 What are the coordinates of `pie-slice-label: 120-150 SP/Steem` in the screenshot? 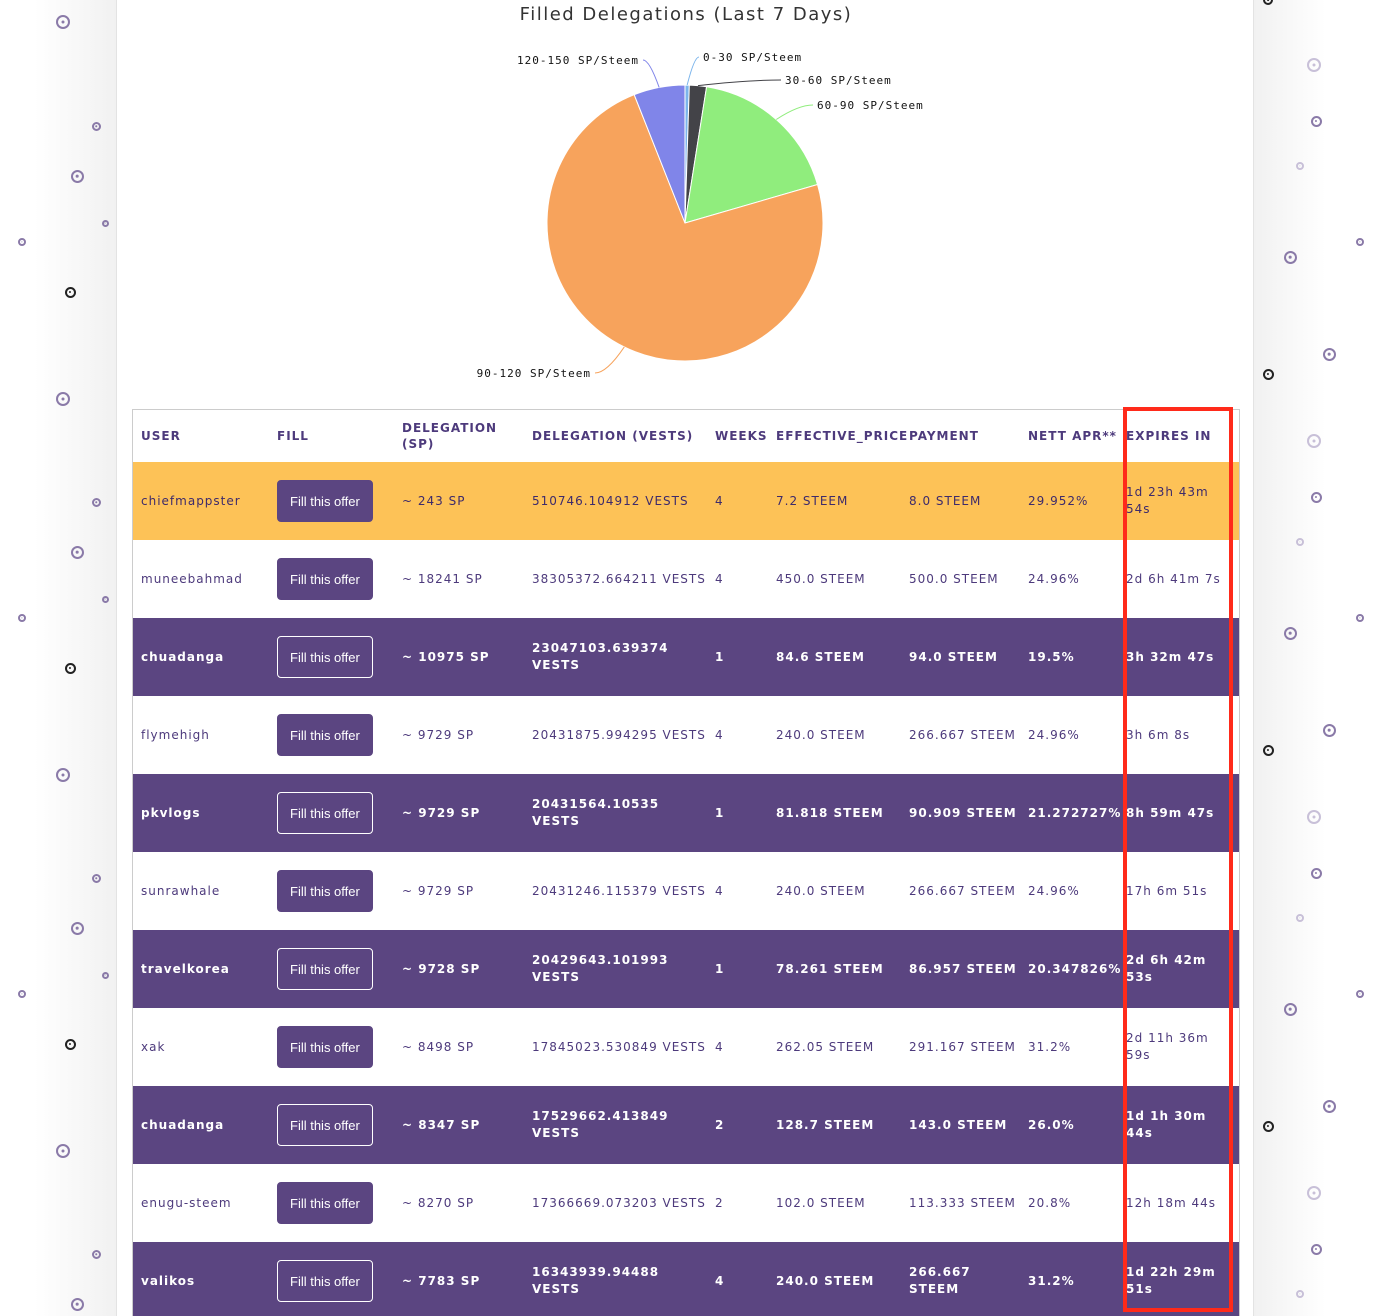 It's located at (578, 60).